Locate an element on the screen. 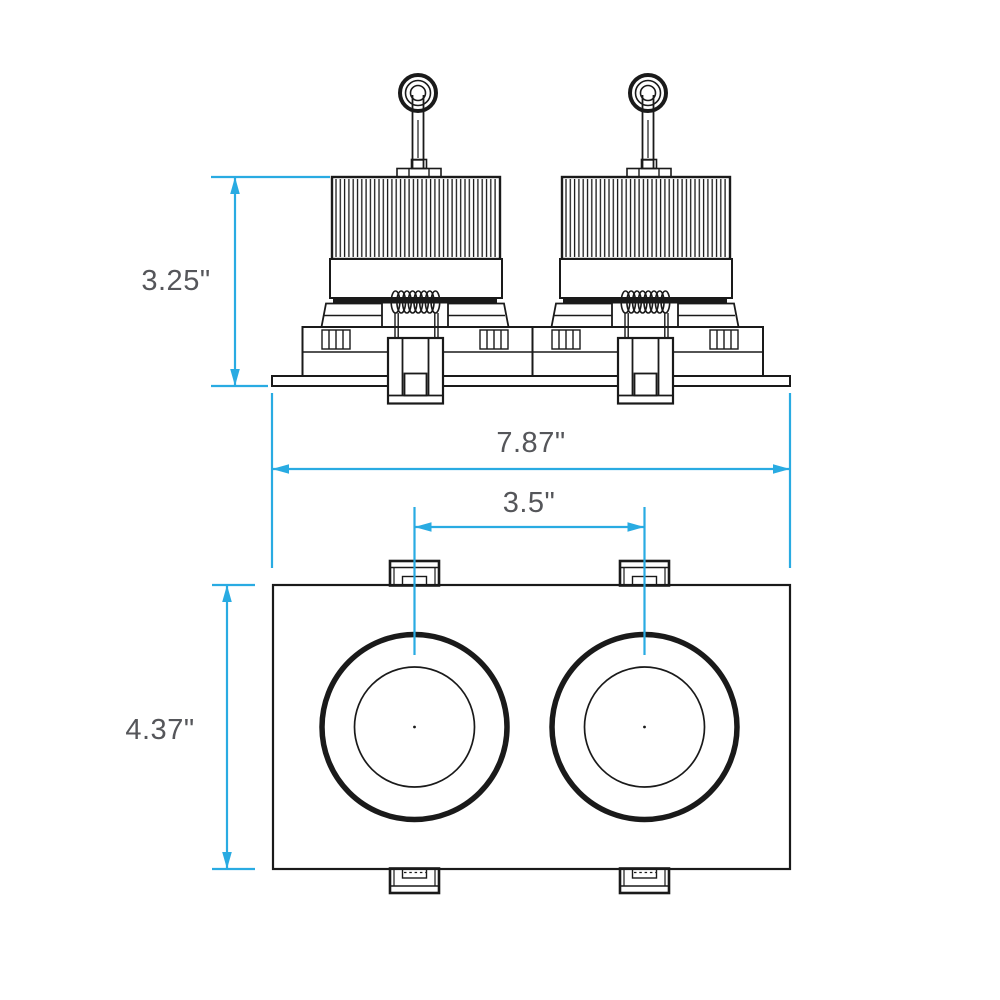 The image size is (1000, 1000). downlight-module-side is located at coordinates (417, 239).